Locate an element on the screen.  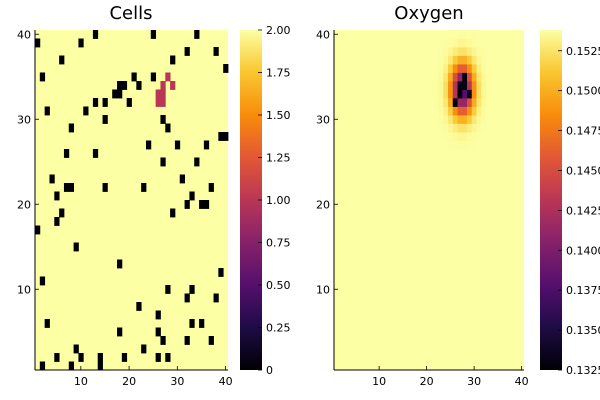
y-tick-label: 30 is located at coordinates (323, 119).